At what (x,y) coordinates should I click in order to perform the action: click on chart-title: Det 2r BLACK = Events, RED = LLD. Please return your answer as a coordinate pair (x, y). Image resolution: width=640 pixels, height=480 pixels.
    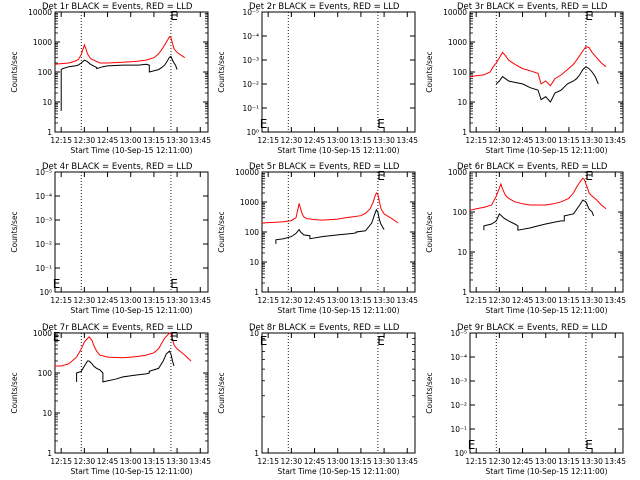
    Looking at the image, I should click on (324, 7).